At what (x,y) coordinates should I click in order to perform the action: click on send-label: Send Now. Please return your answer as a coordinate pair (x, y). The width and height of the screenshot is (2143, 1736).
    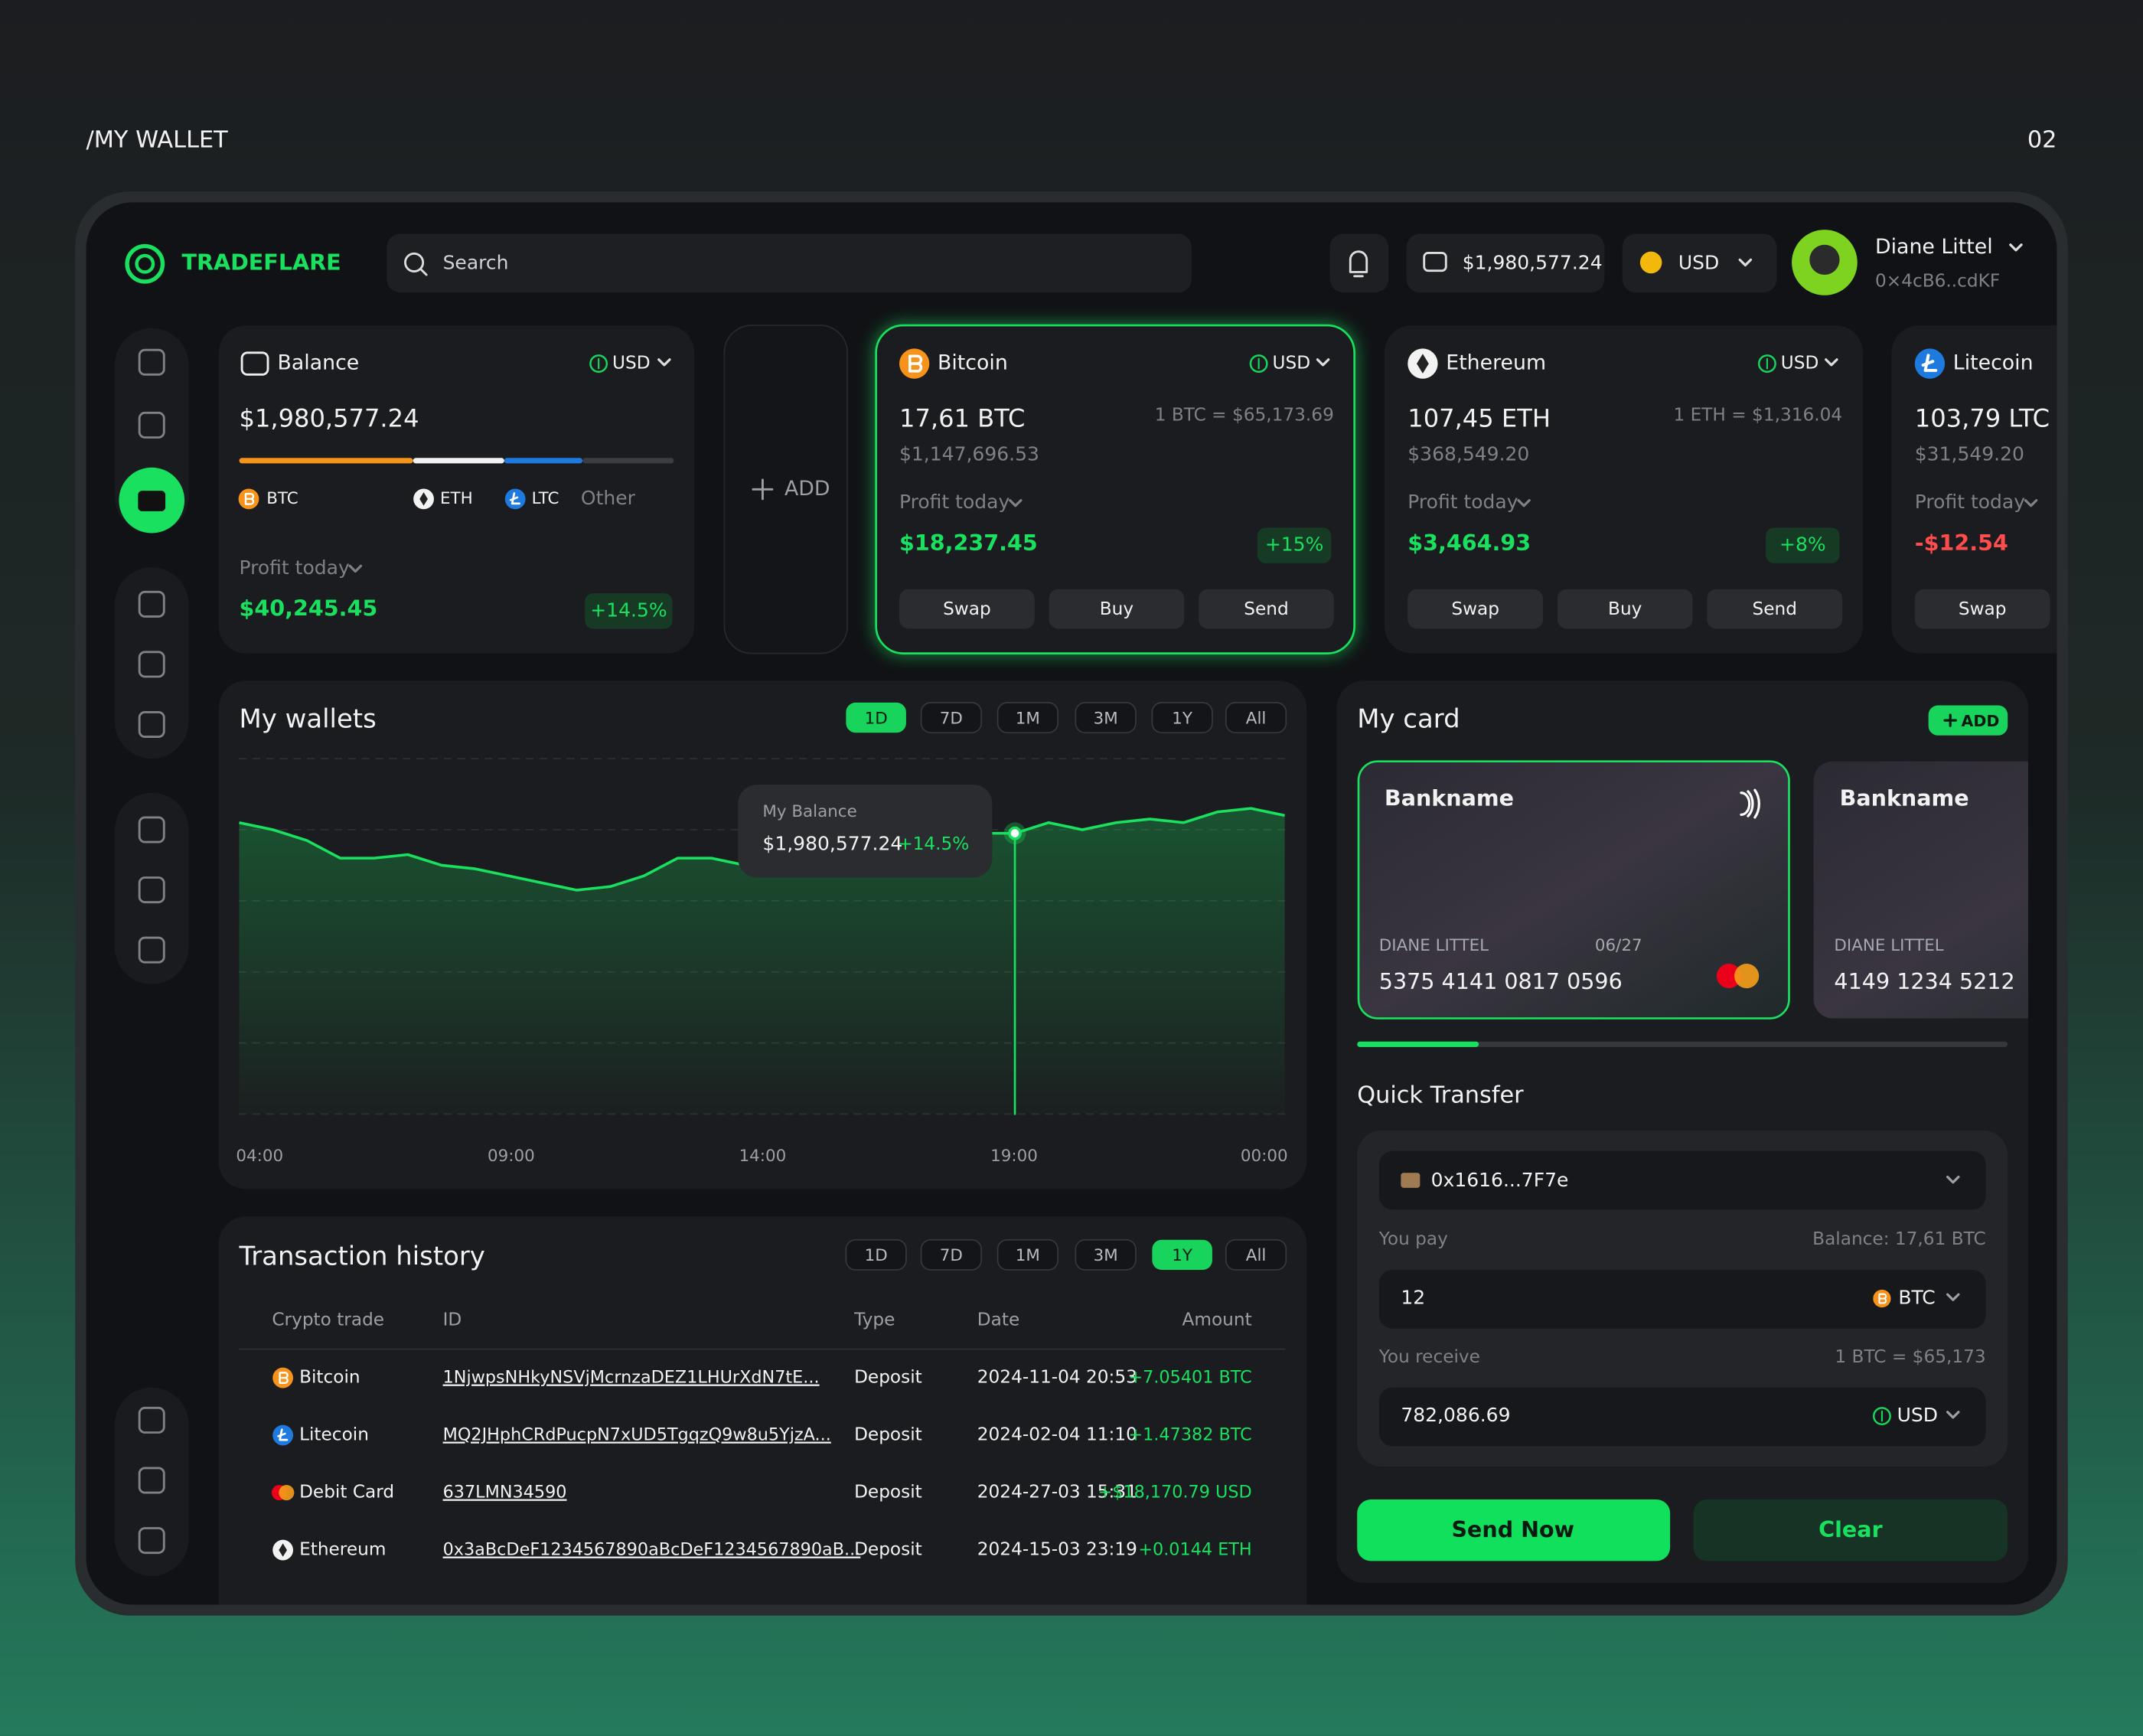
    Looking at the image, I should click on (1512, 1529).